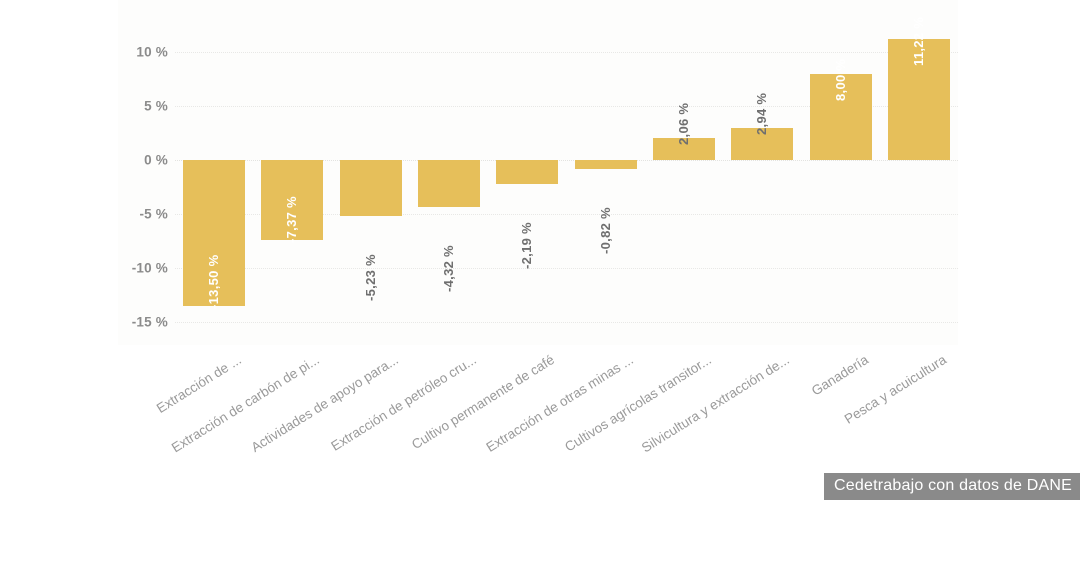  I want to click on credit-badge: Cedetrabajo con datos de DANE, so click(952, 486).